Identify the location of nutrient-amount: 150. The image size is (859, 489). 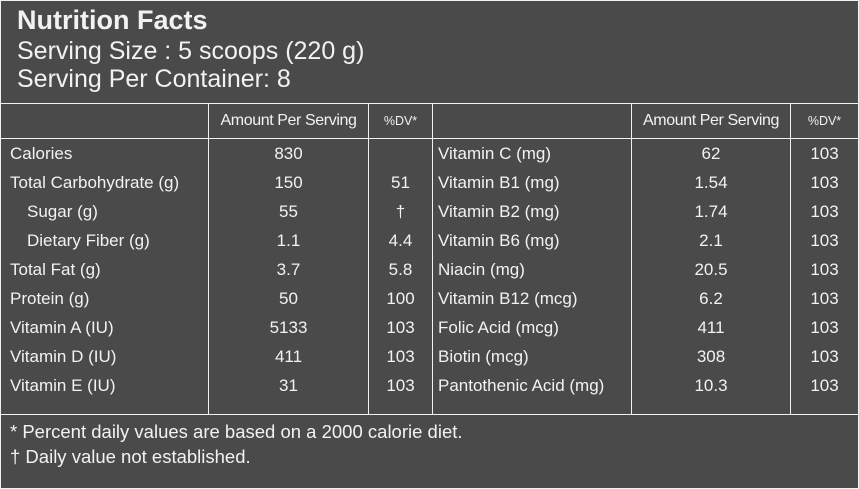
(288, 182).